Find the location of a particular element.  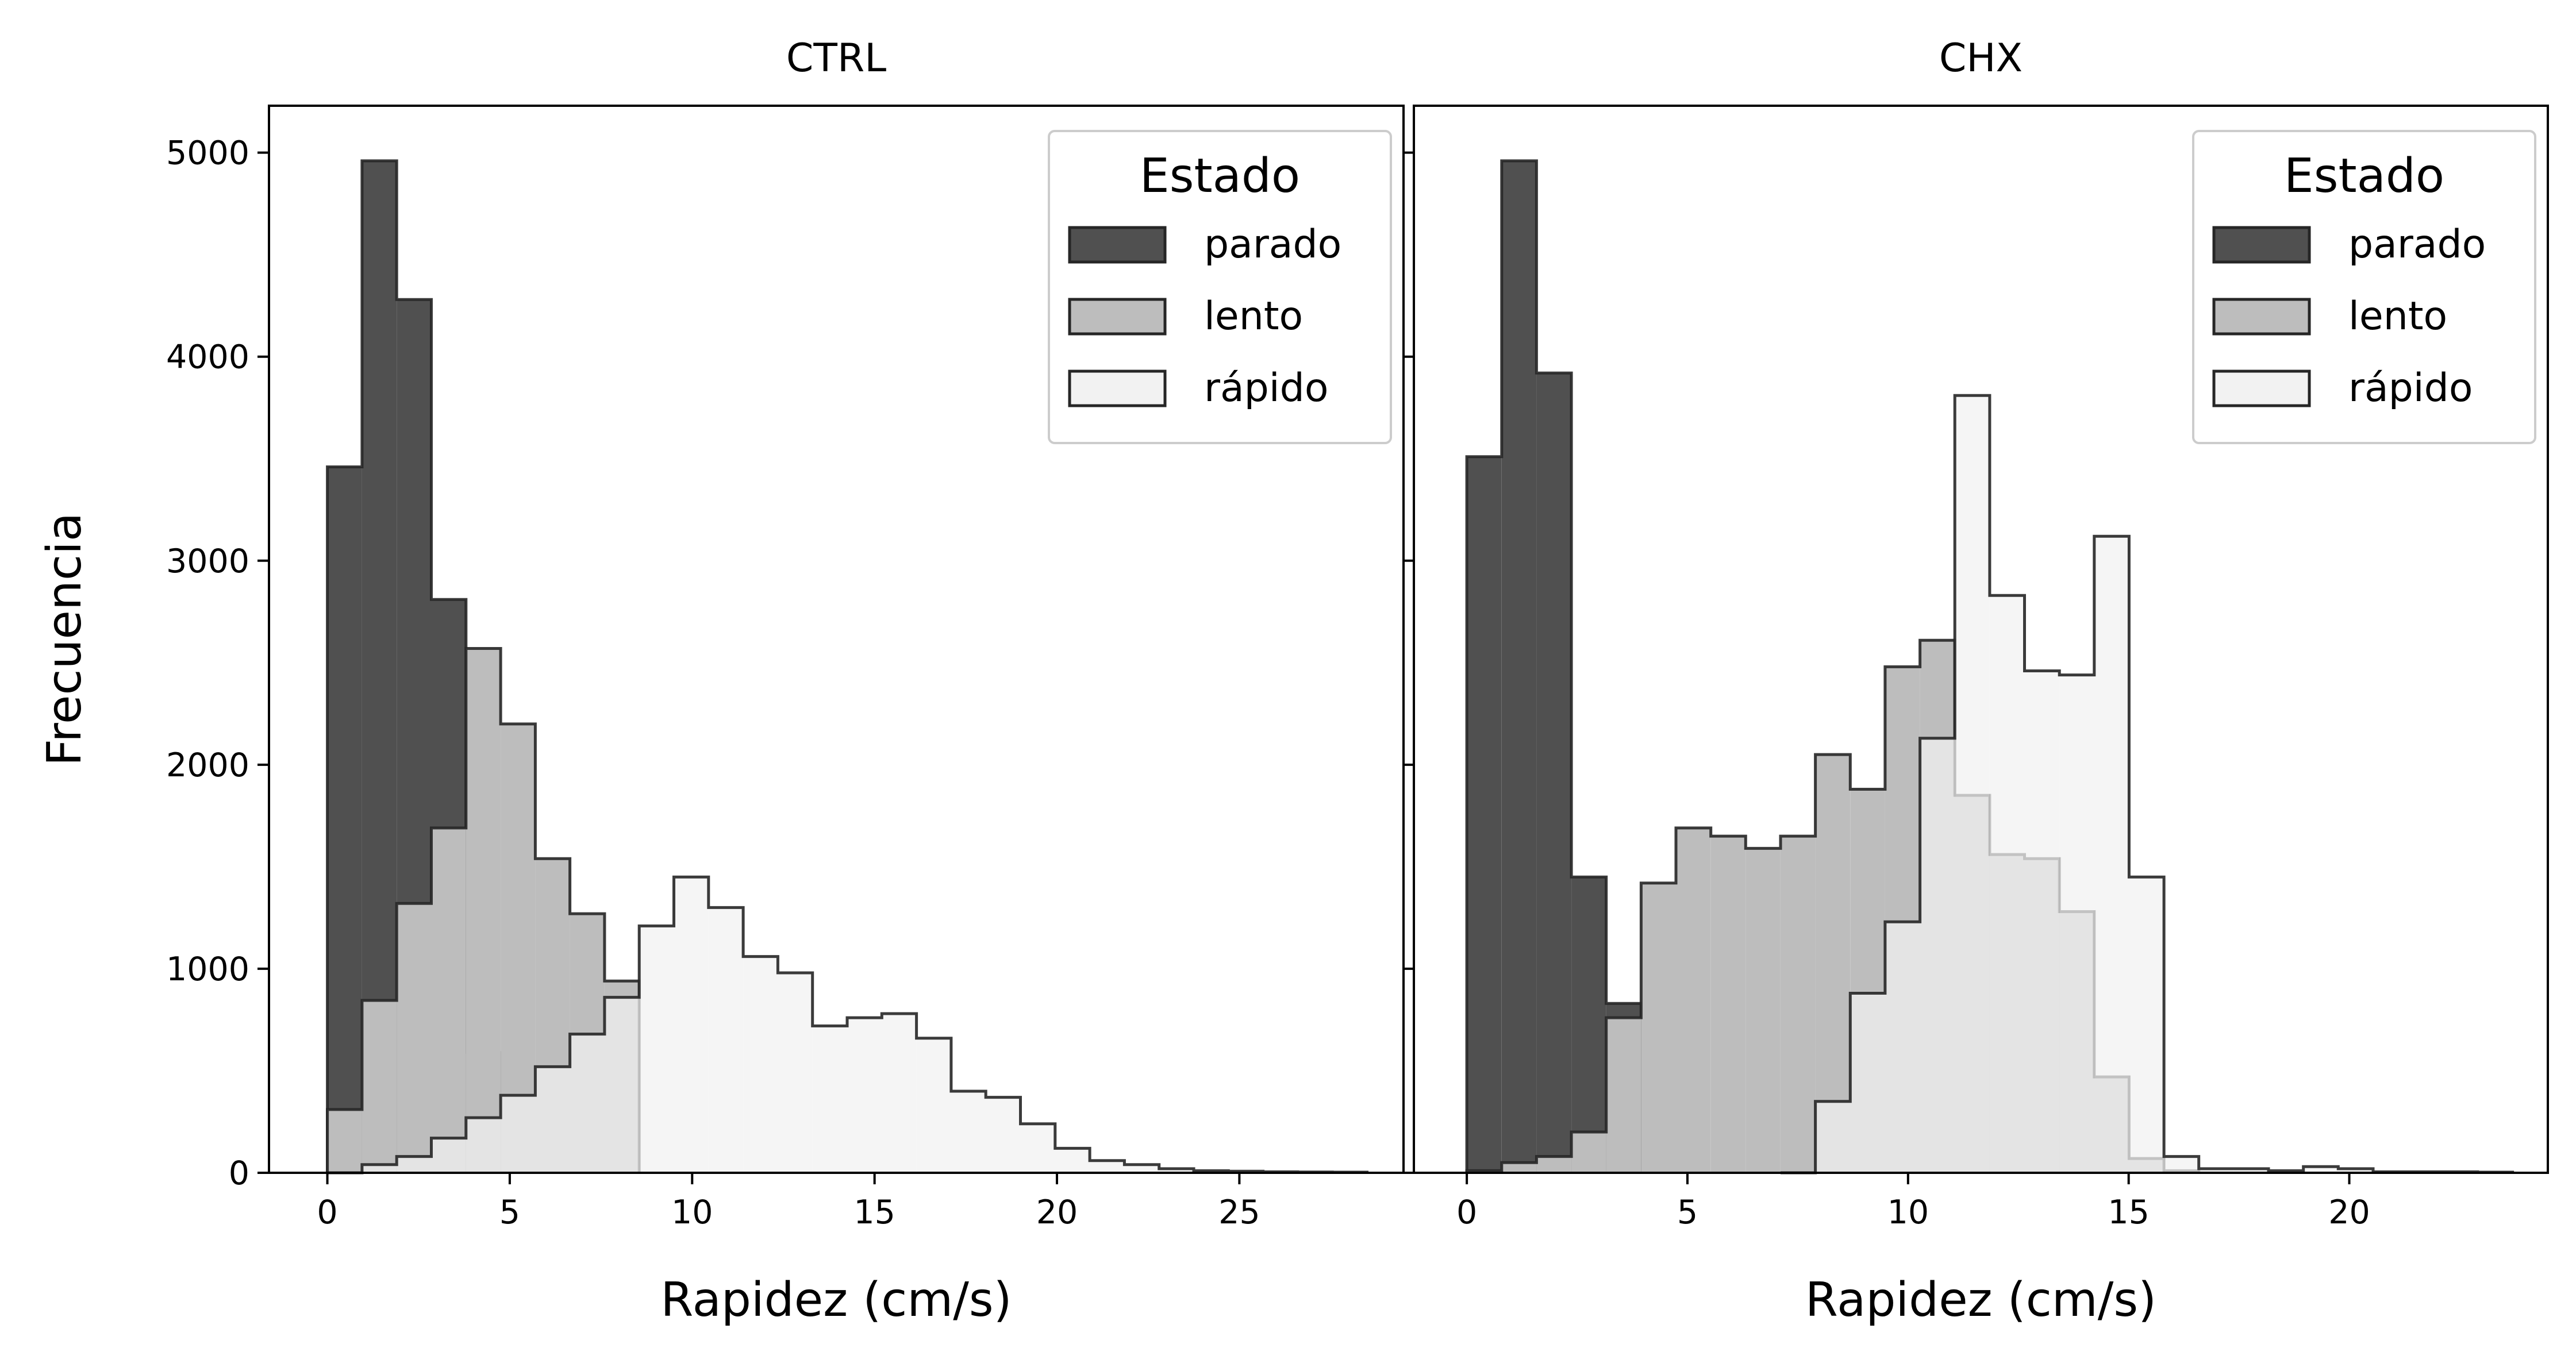

chx-x-tick-label: 10 is located at coordinates (1908, 1212).